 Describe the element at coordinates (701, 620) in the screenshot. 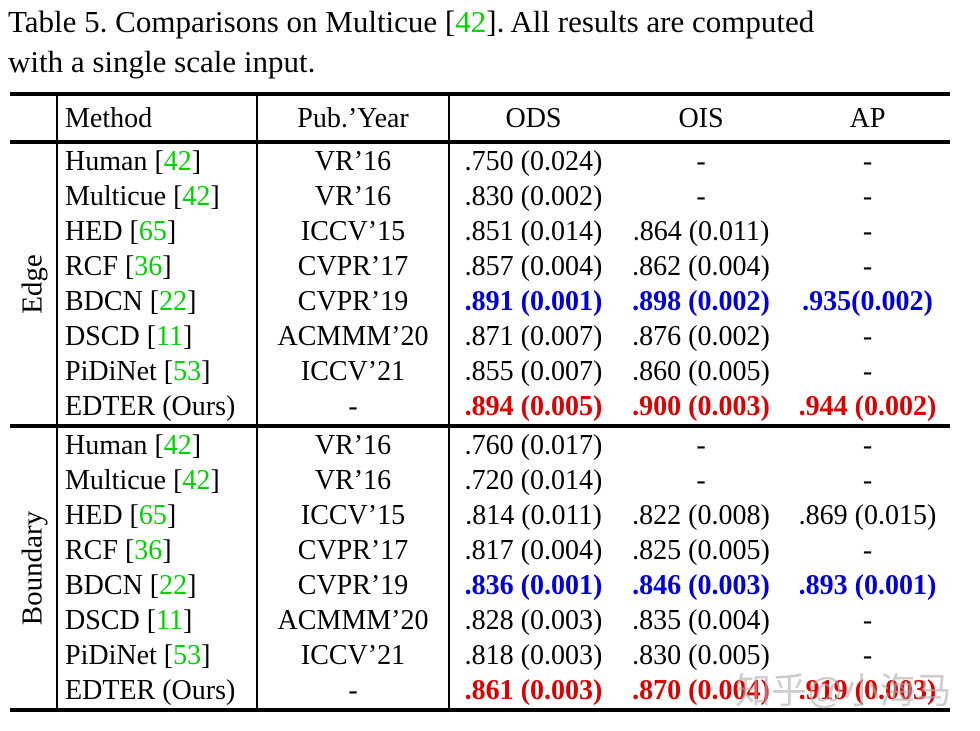

I see `ois-value-cell: .835 (0.004)` at that location.